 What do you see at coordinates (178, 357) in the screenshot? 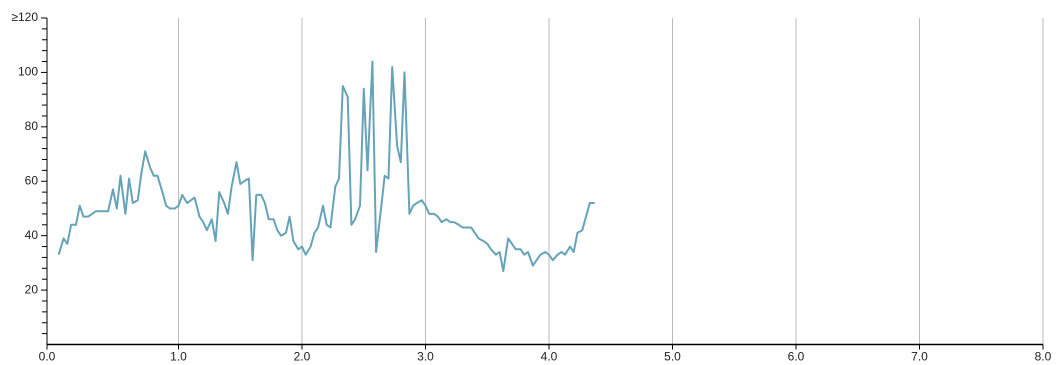
I see `x-tick-label: 1.0` at bounding box center [178, 357].